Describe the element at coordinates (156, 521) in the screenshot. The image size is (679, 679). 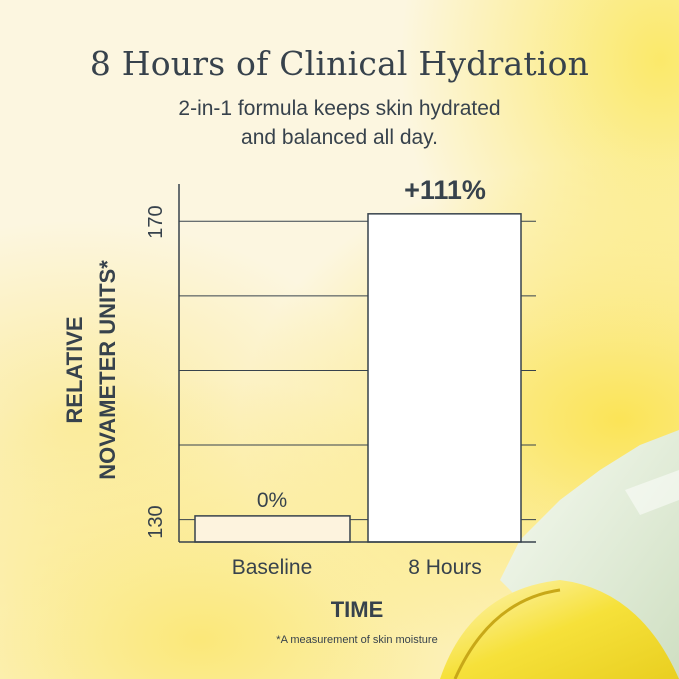
I see `y-tick-130: 130` at that location.